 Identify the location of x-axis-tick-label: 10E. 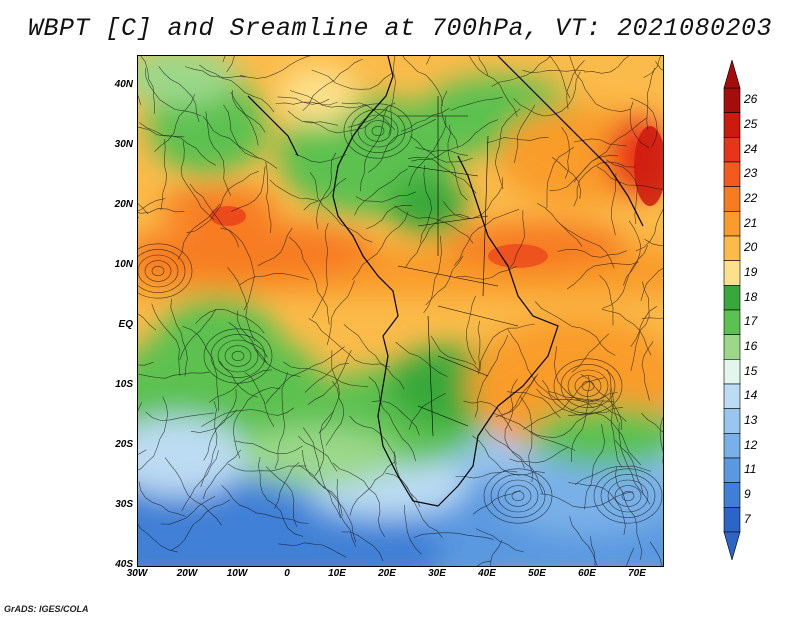
(337, 573).